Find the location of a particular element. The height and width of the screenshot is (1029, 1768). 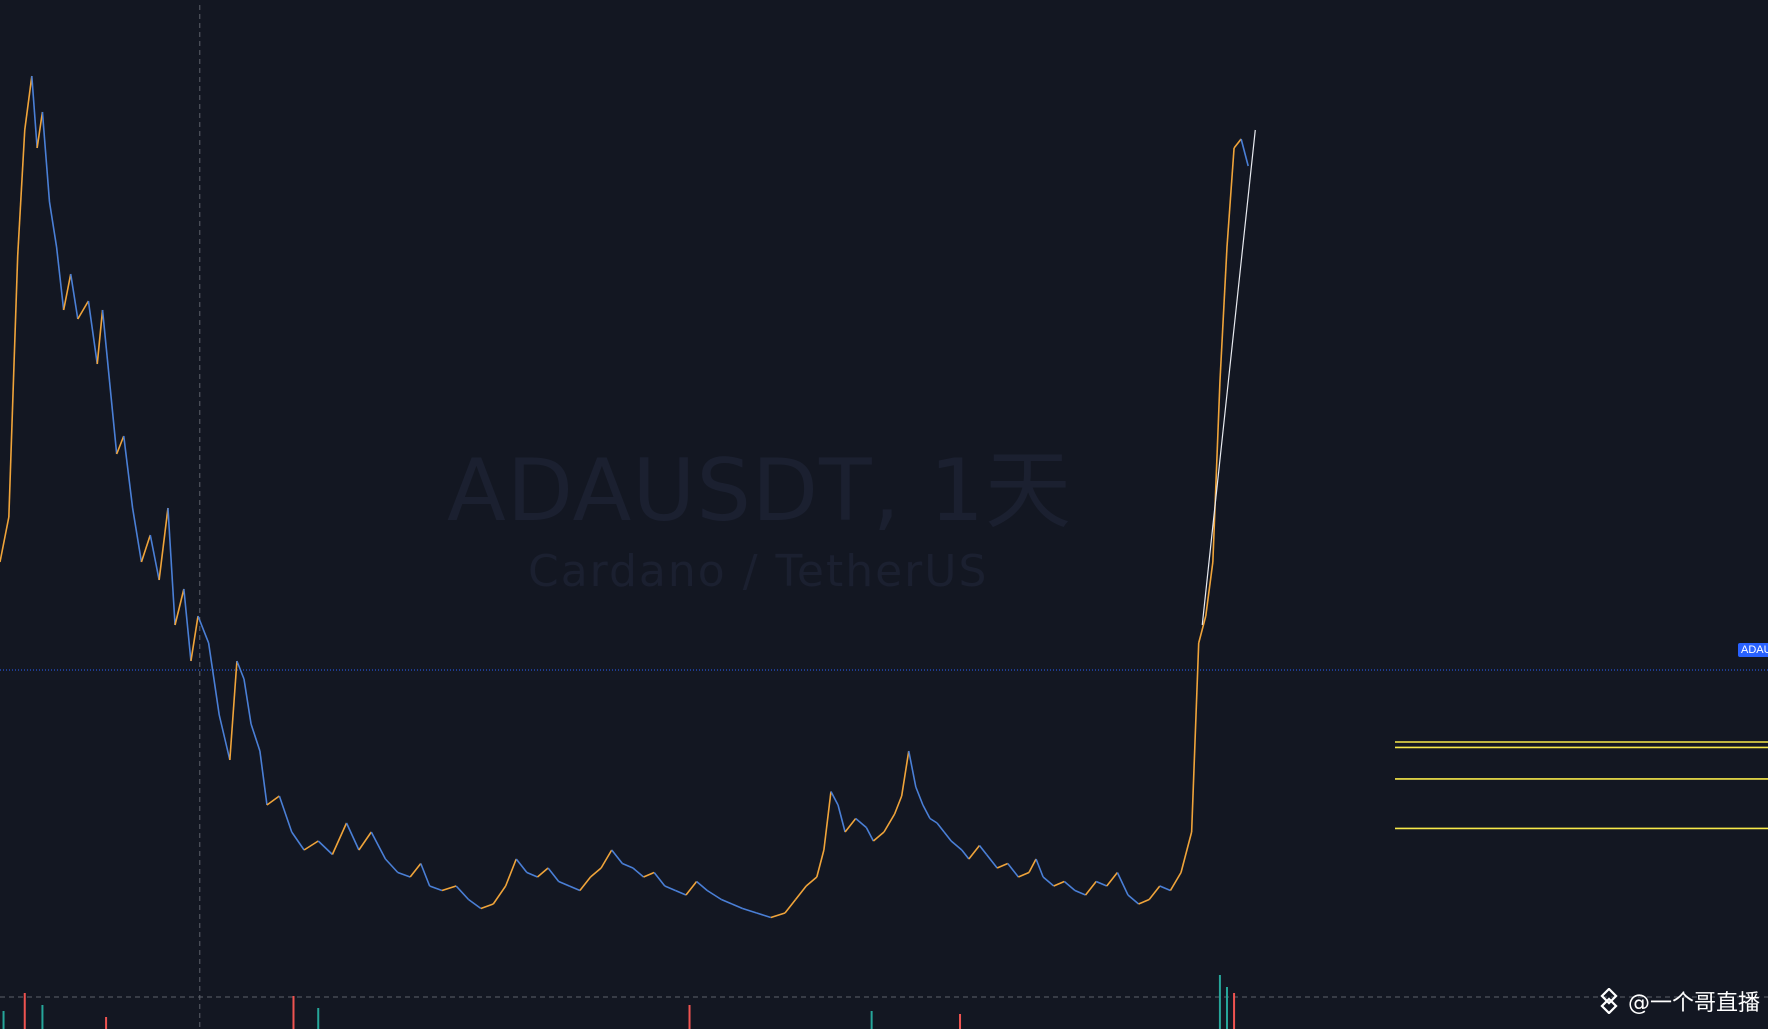

credit-handle: @一个哥直播 is located at coordinates (1693, 1003).